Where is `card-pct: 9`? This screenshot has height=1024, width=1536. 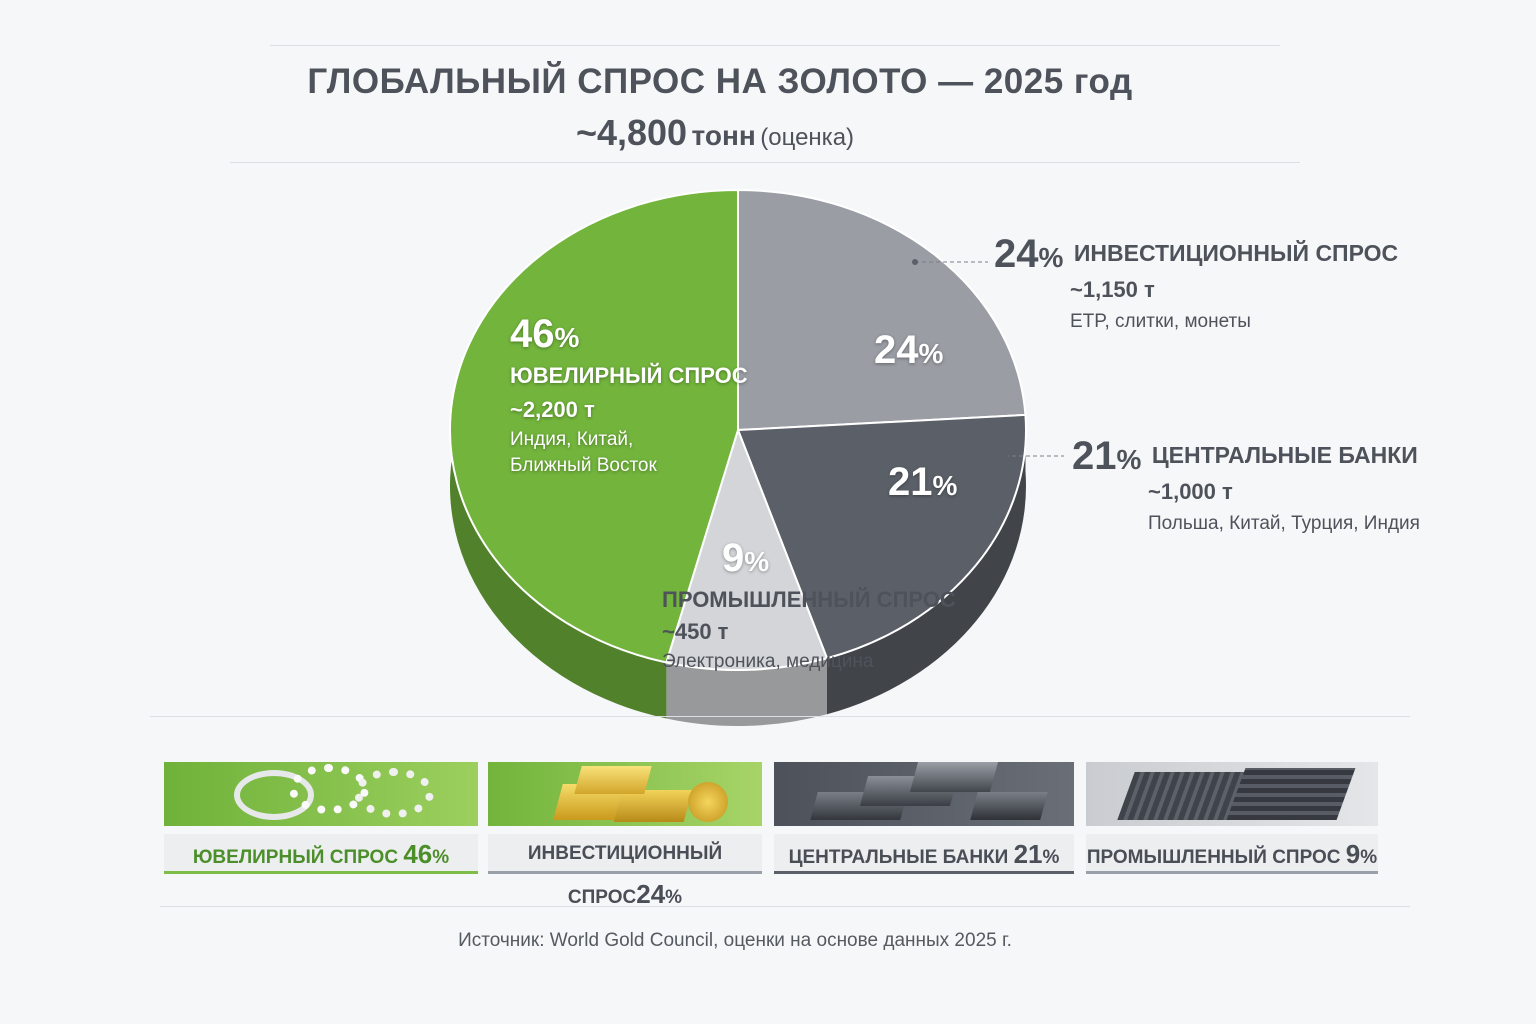
card-pct: 9 is located at coordinates (1353, 854).